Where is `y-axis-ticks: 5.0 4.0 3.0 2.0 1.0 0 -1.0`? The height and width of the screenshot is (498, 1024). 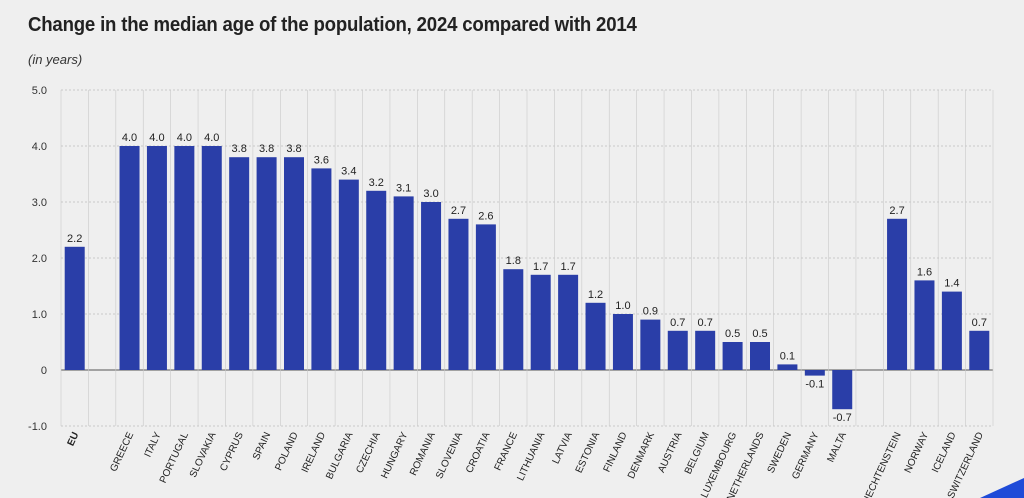
y-axis-ticks: 5.0 4.0 3.0 2.0 1.0 0 -1.0 is located at coordinates (37, 259).